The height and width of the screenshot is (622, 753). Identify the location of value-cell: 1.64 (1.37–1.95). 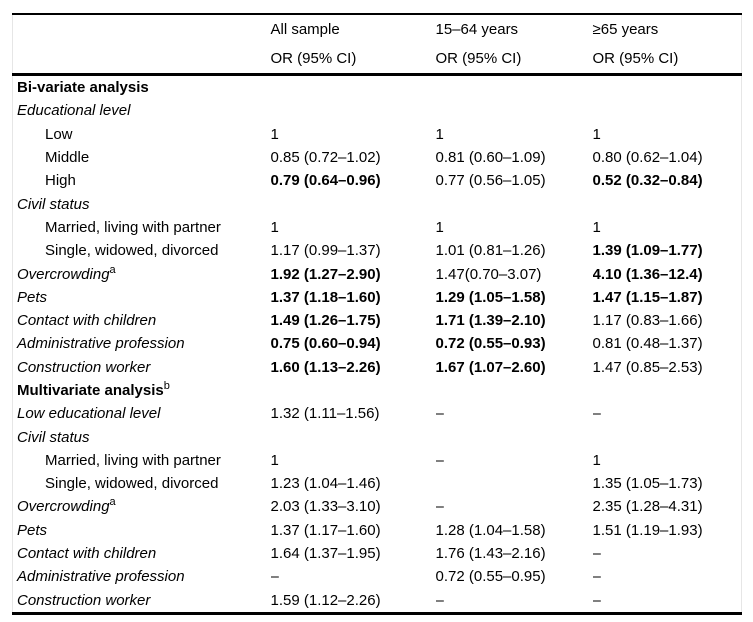
(325, 554).